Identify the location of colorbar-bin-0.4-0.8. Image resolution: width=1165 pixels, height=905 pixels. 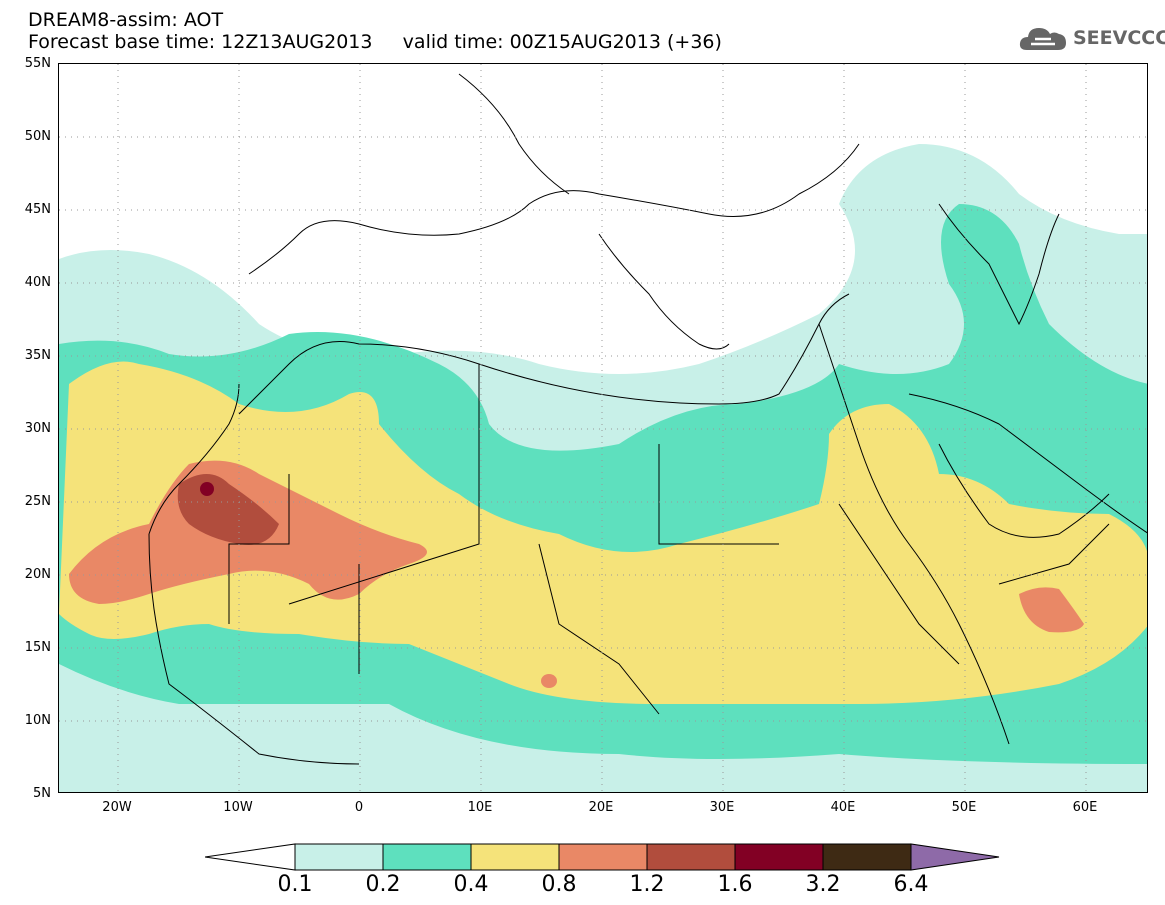
(515, 857).